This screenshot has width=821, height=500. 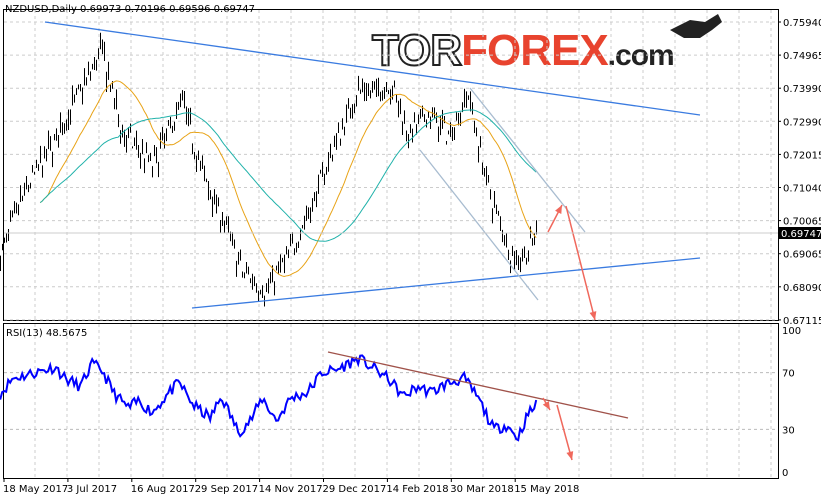 I want to click on channel-lower-line, so click(x=479, y=225).